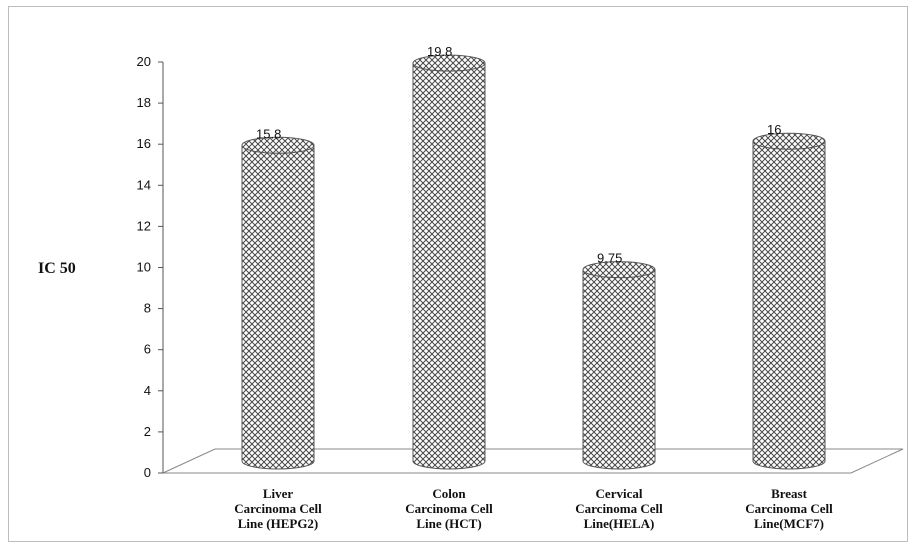 This screenshot has width=920, height=548. Describe the element at coordinates (774, 129) in the screenshot. I see `data-label: 16` at that location.